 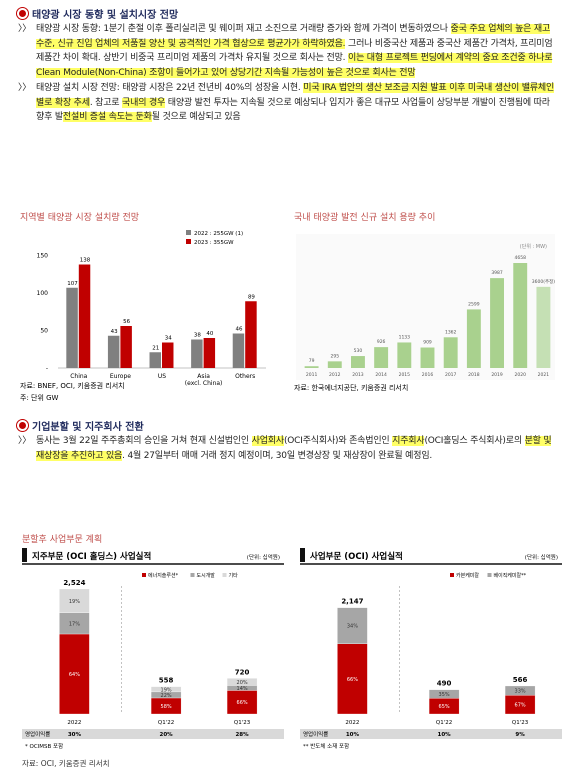 What do you see at coordinates (72, 284) in the screenshot?
I see `value-label: 107` at bounding box center [72, 284].